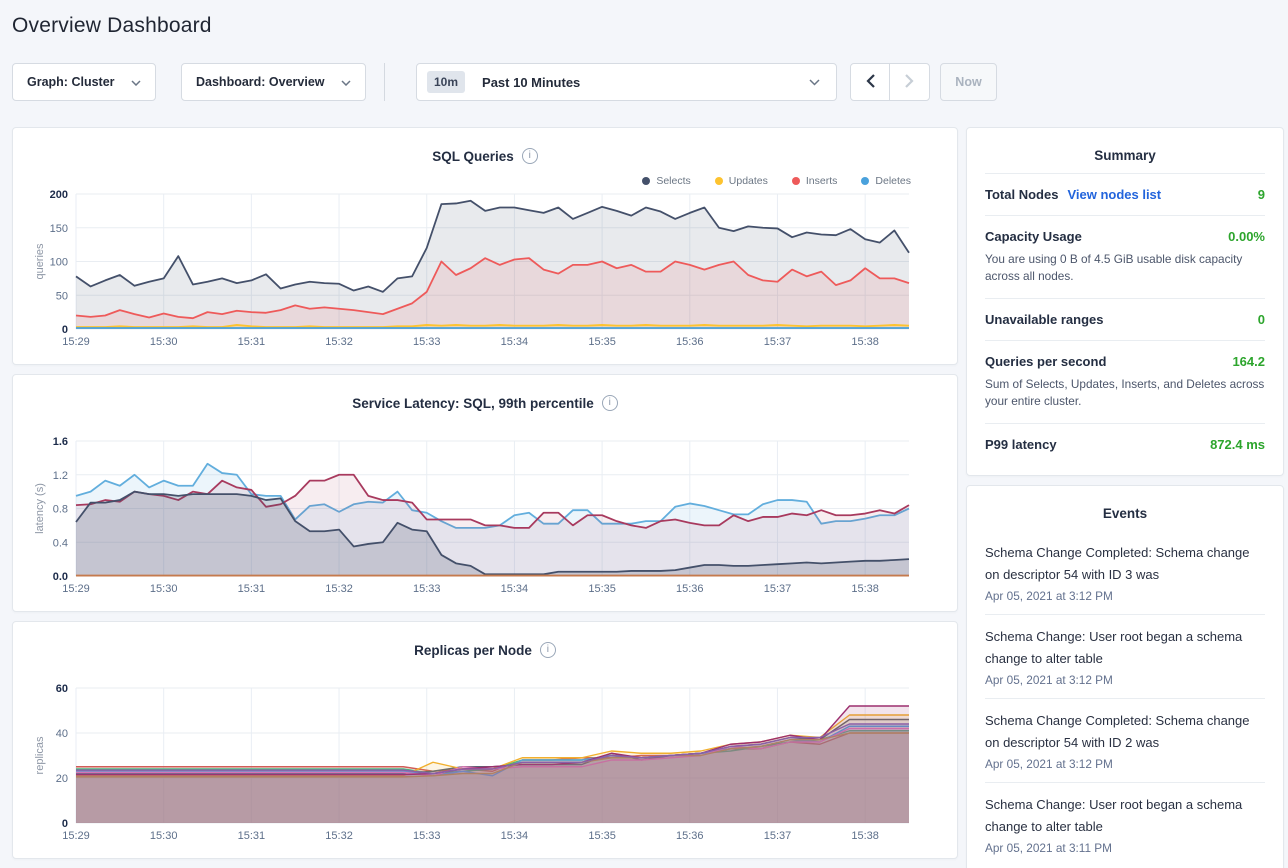 The width and height of the screenshot is (1288, 868). What do you see at coordinates (59, 229) in the screenshot?
I see `svg-text: 150` at bounding box center [59, 229].